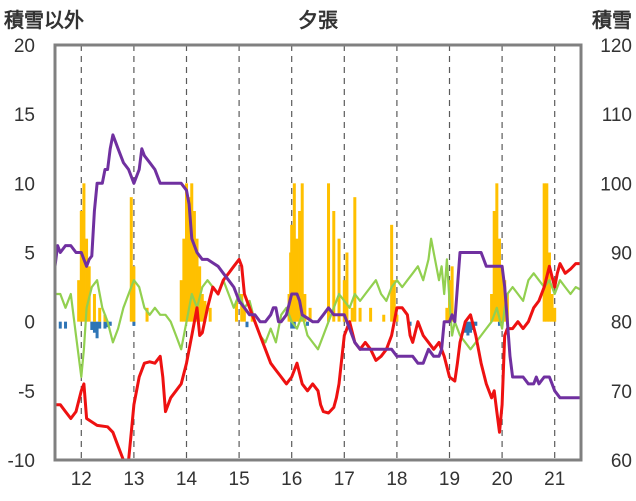  What do you see at coordinates (449, 479) in the screenshot?
I see `x-tick-19: 19` at bounding box center [449, 479].